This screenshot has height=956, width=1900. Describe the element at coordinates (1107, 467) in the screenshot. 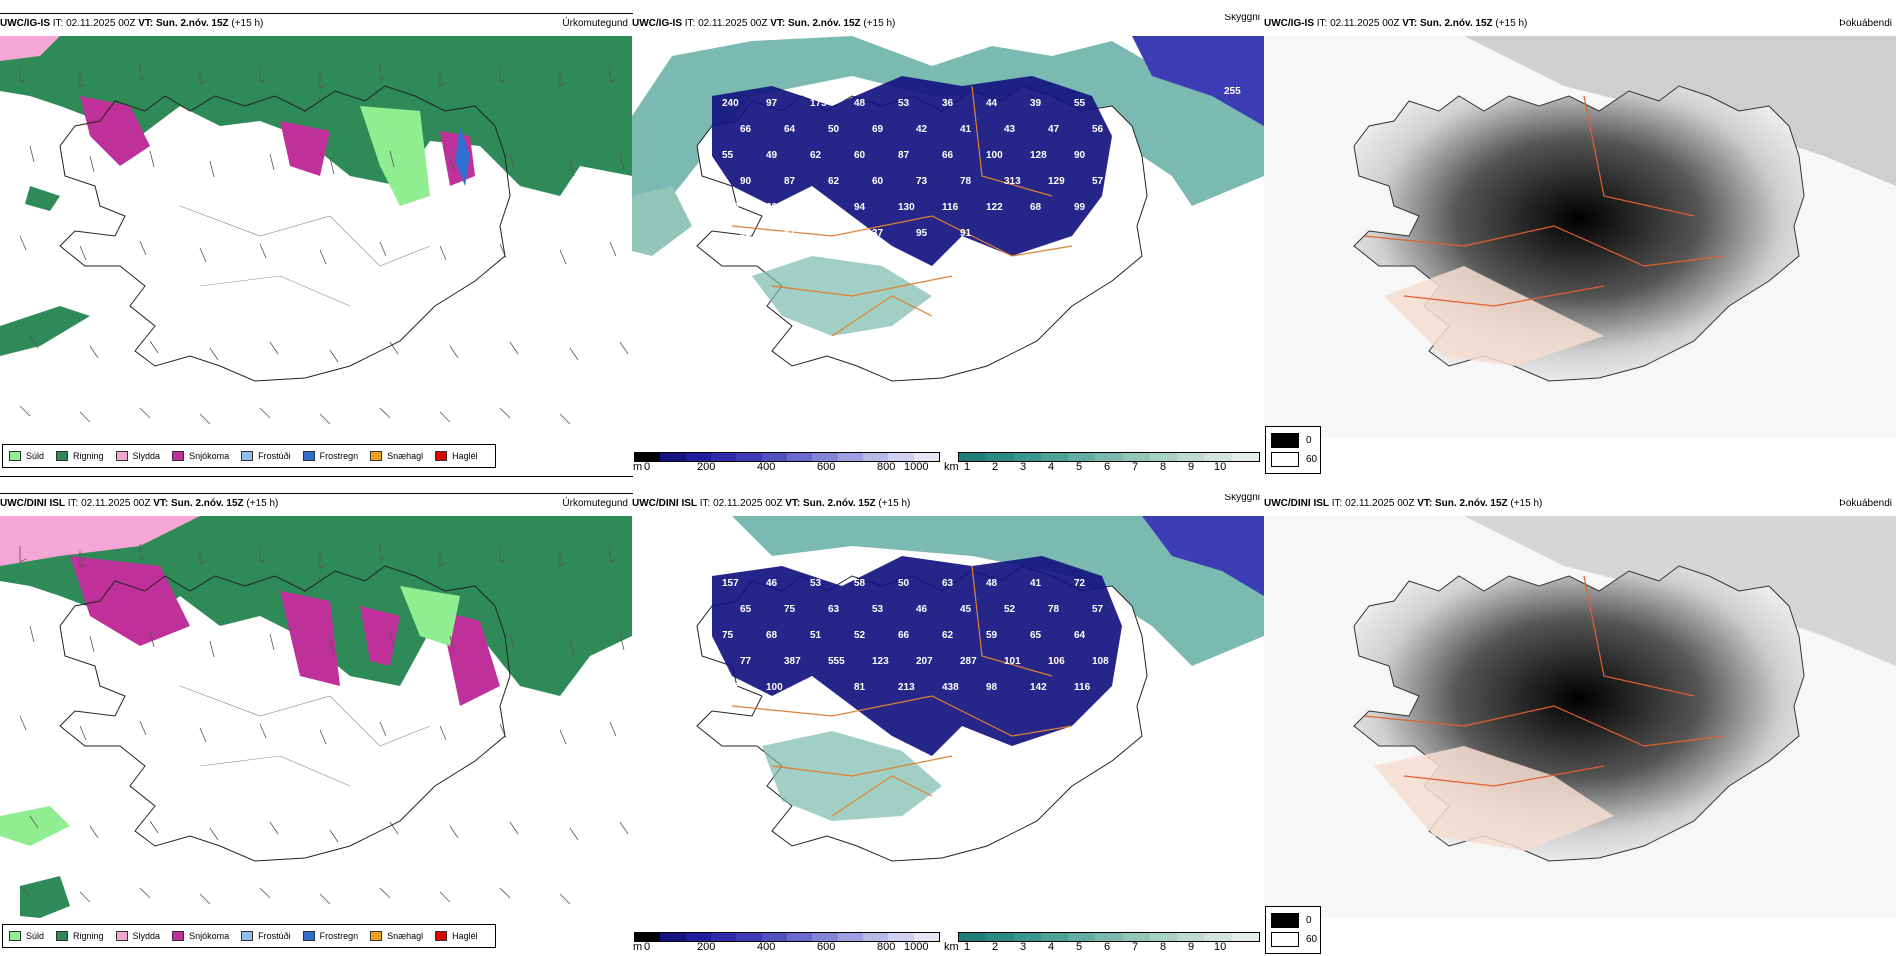

I see `visibility-tick: 6` at that location.